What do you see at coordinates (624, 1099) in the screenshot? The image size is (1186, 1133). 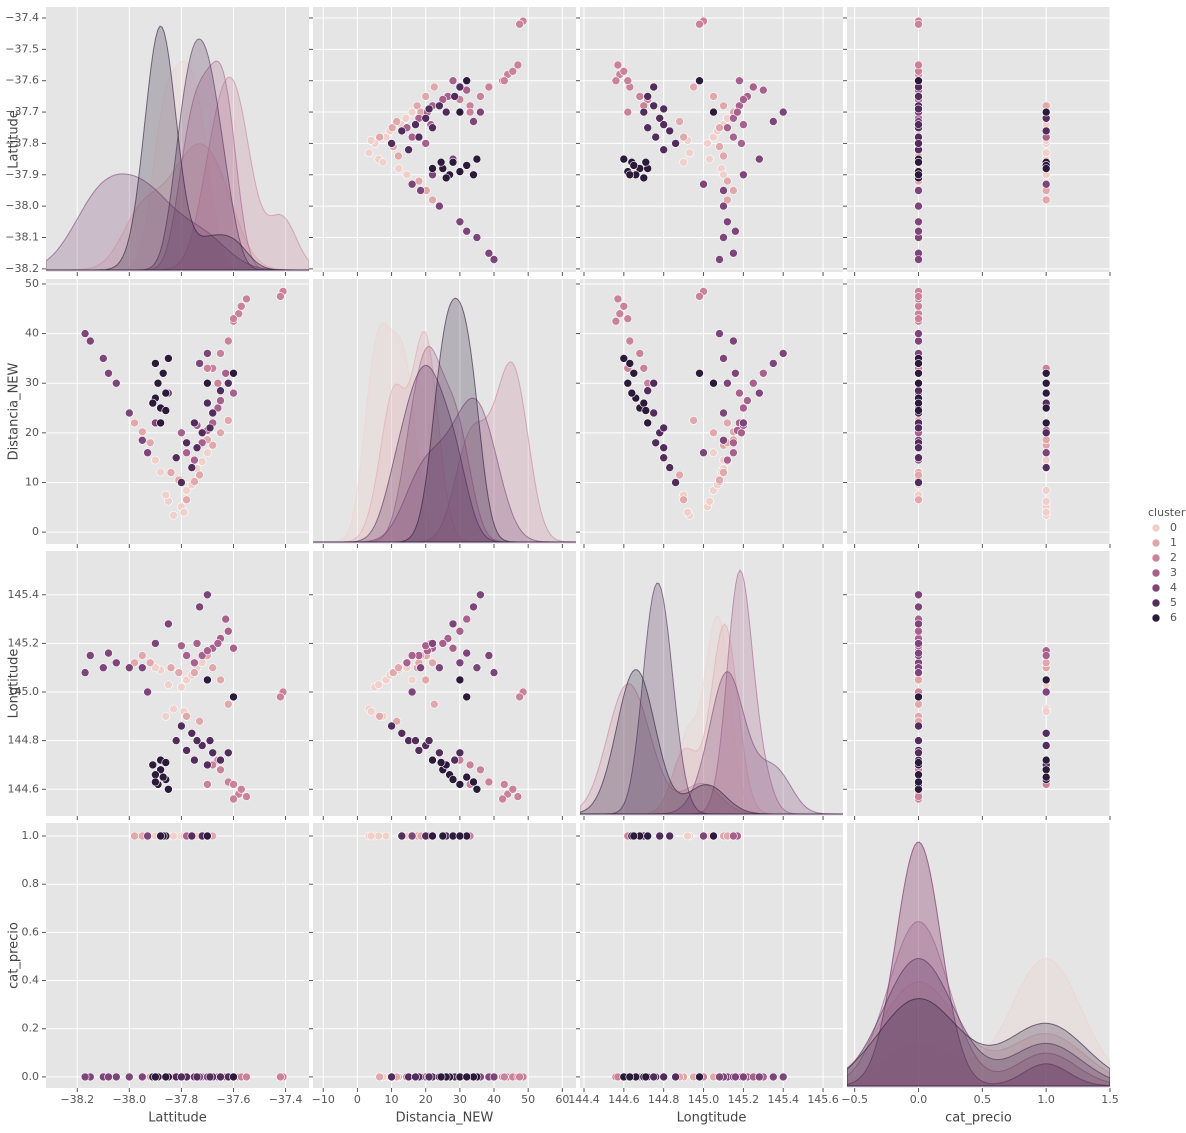 I see `x-tick-label: 144.6` at bounding box center [624, 1099].